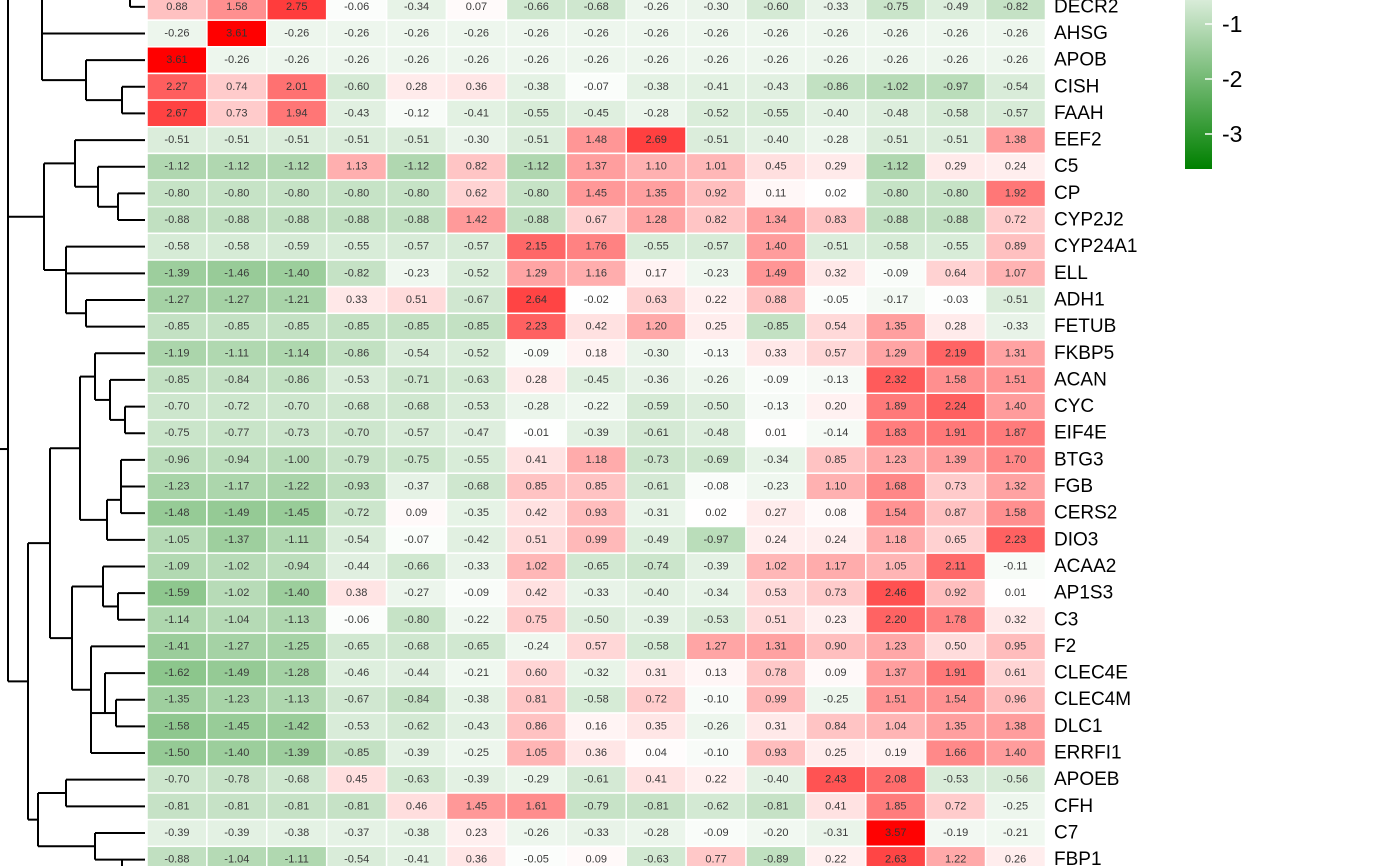 Image resolution: width=1400 pixels, height=866 pixels. Describe the element at coordinates (296, 833) in the screenshot. I see `cell-value-label: -0.38` at that location.